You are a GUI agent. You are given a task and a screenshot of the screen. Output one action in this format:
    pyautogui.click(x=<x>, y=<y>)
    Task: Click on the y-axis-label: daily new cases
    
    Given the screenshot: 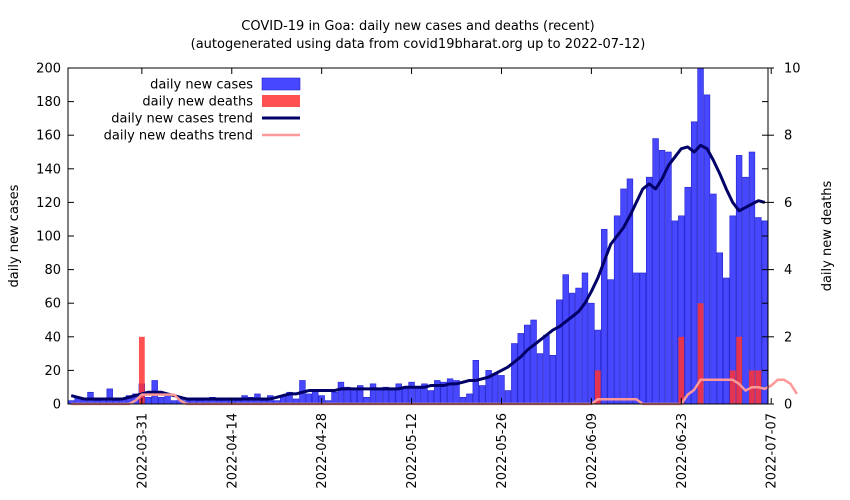 What is the action you would take?
    pyautogui.click(x=14, y=235)
    